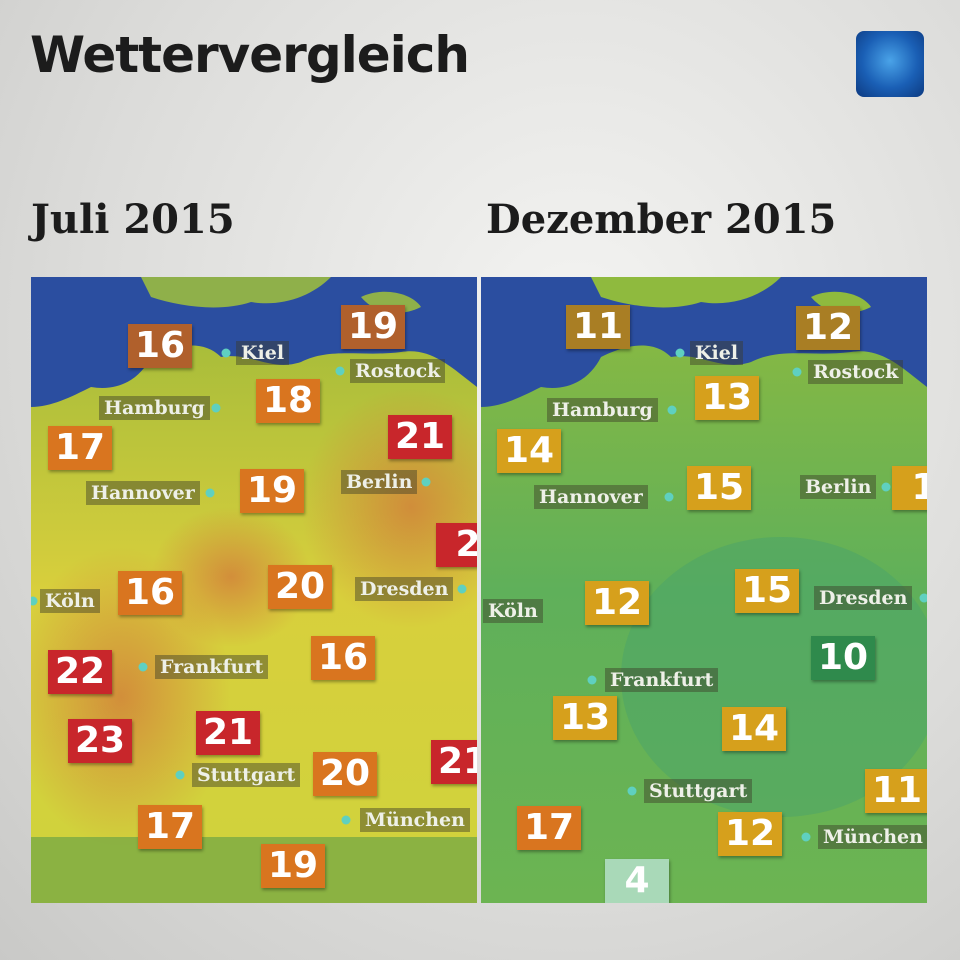 The height and width of the screenshot is (960, 960). What do you see at coordinates (133, 219) in the screenshot?
I see `panel-title: Juli 2015` at bounding box center [133, 219].